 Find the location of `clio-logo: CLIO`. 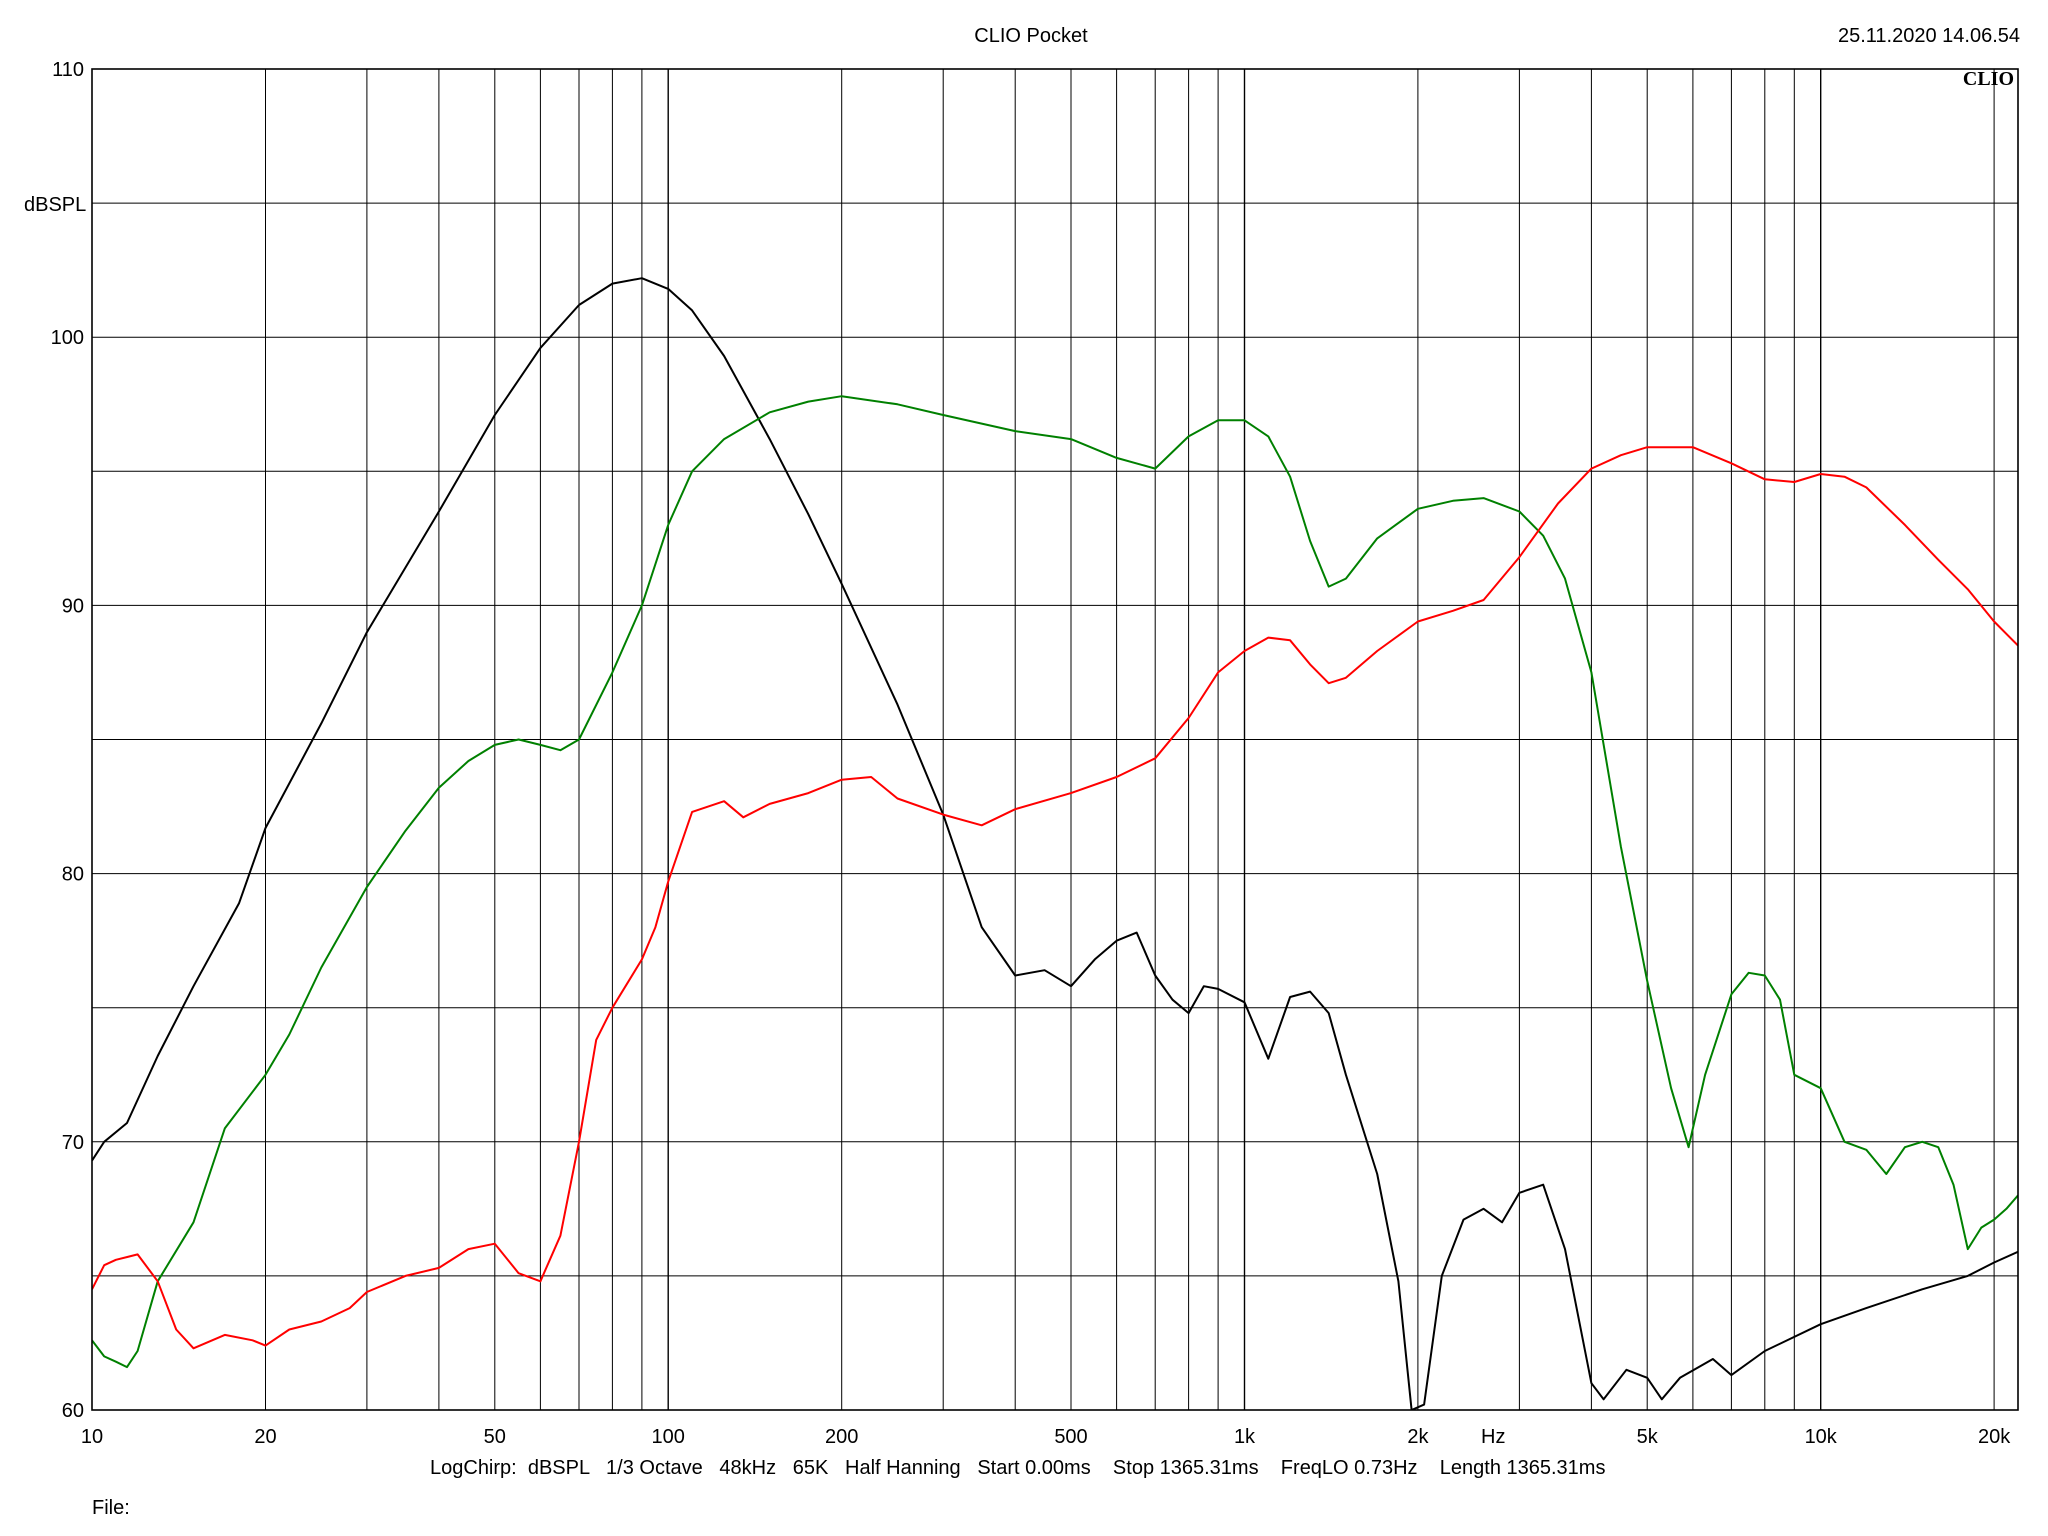

clio-logo: CLIO is located at coordinates (1988, 79).